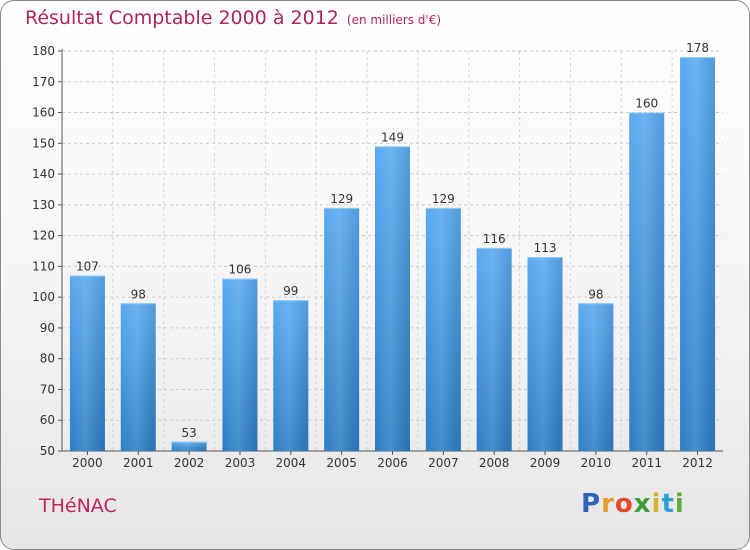  I want to click on y-tick-label: 60, so click(47, 420).